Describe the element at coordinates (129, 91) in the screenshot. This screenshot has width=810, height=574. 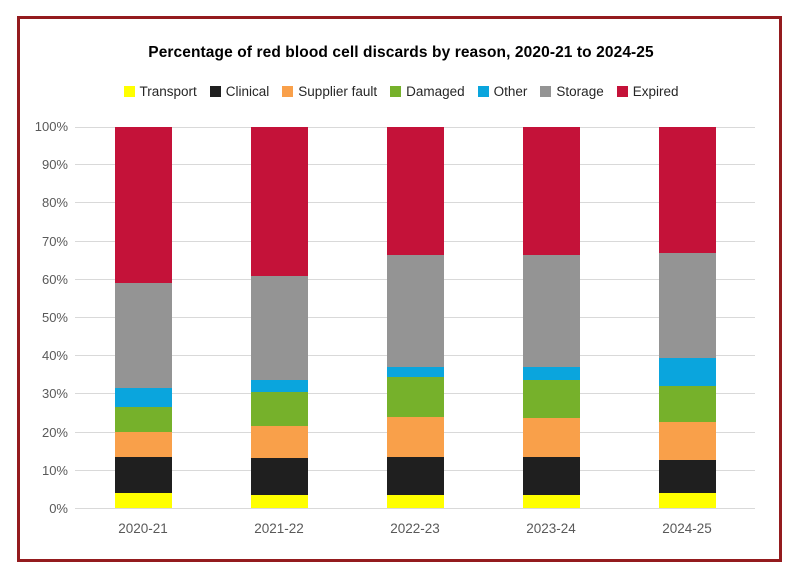
I see `legend-swatch-transport` at that location.